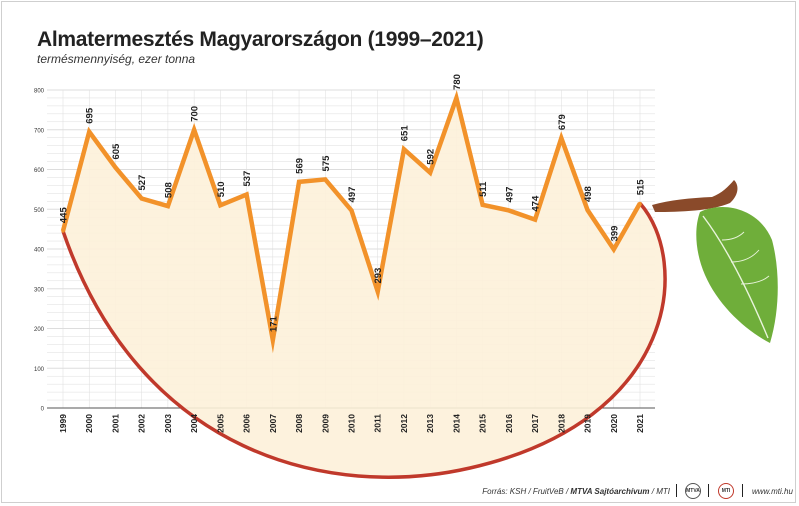 The width and height of the screenshot is (799, 506). What do you see at coordinates (536, 203) in the screenshot?
I see `data-label: 474` at bounding box center [536, 203].